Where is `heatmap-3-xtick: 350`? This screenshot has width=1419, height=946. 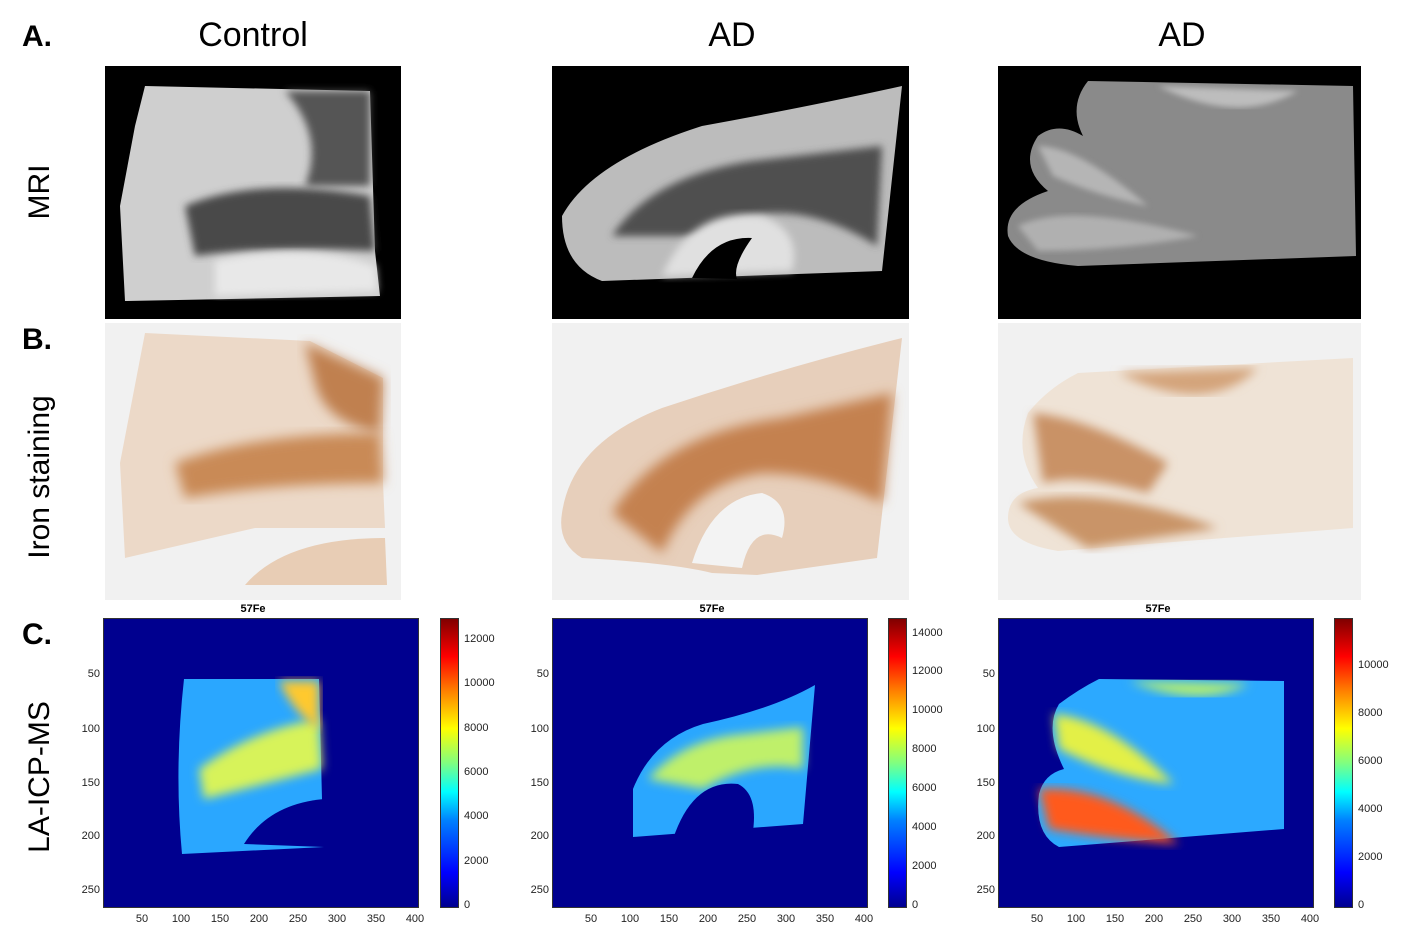
heatmap-3-xtick: 350 is located at coordinates (1271, 919).